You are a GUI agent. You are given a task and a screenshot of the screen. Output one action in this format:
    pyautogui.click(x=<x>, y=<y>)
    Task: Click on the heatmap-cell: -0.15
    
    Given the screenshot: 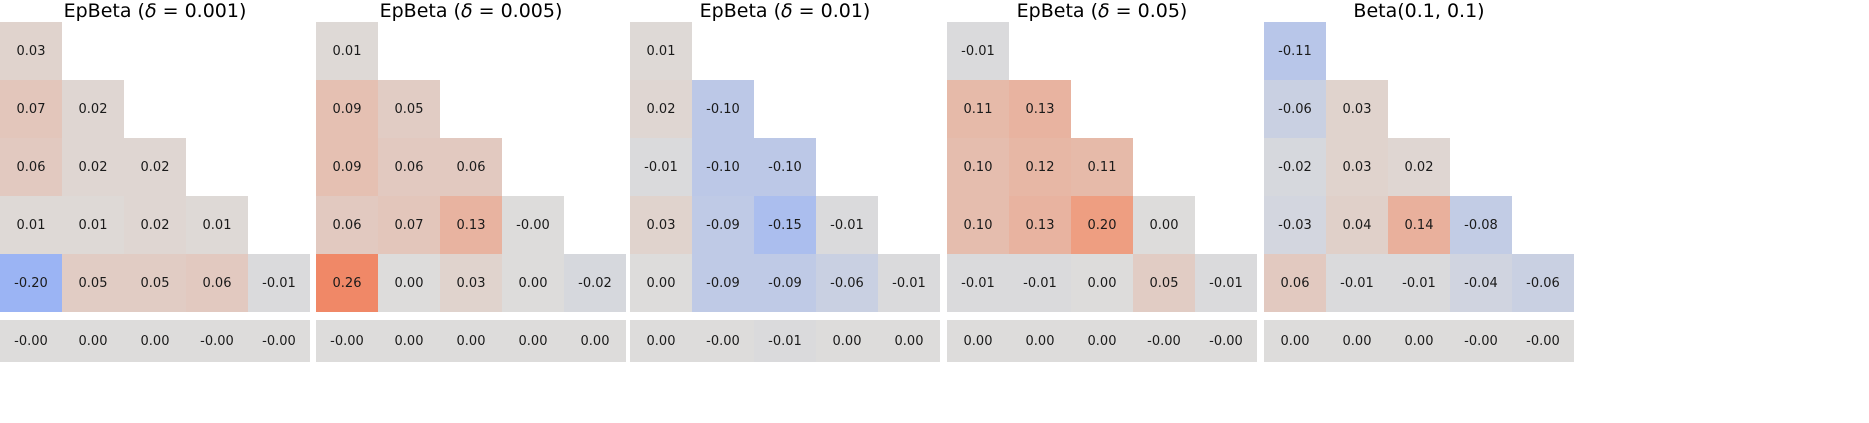 What is the action you would take?
    pyautogui.click(x=785, y=225)
    